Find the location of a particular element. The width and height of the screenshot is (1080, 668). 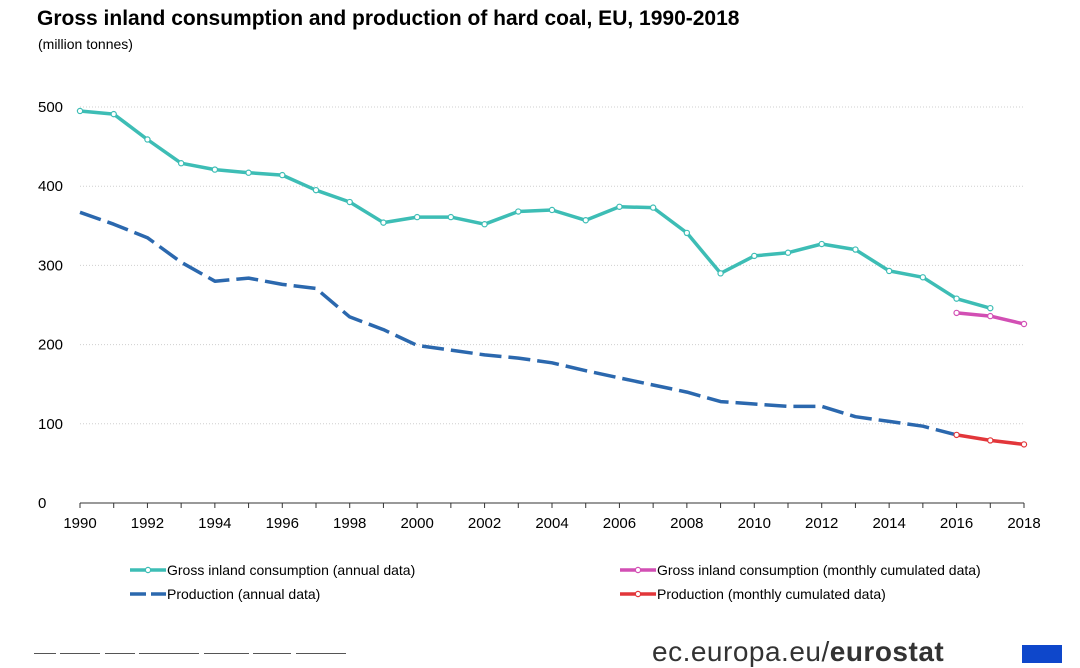

x-tick-label: 2014 is located at coordinates (888, 523).